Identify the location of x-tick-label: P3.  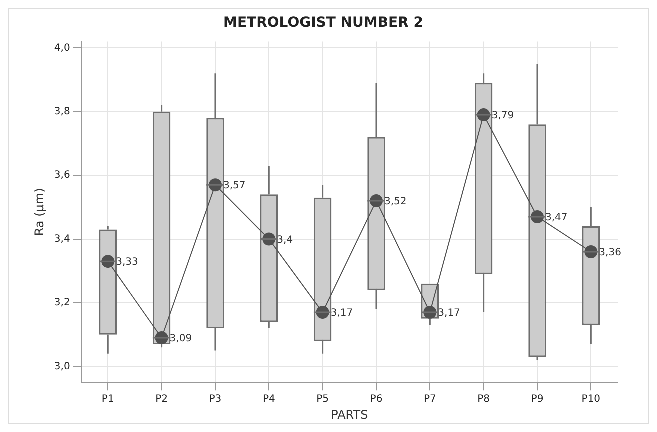
(215, 400).